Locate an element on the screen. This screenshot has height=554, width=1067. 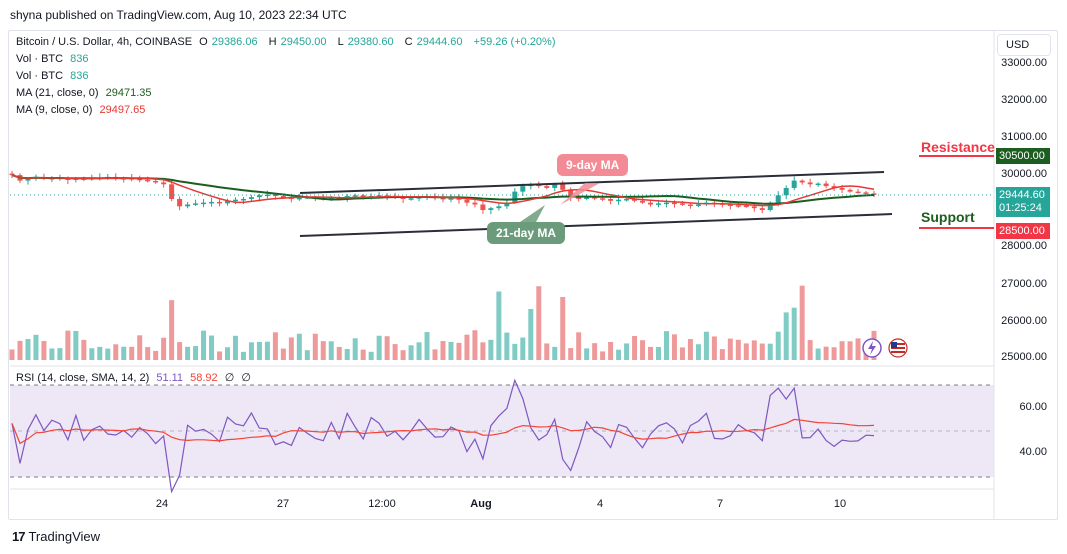
price-tick: 27000.00 is located at coordinates (1024, 284).